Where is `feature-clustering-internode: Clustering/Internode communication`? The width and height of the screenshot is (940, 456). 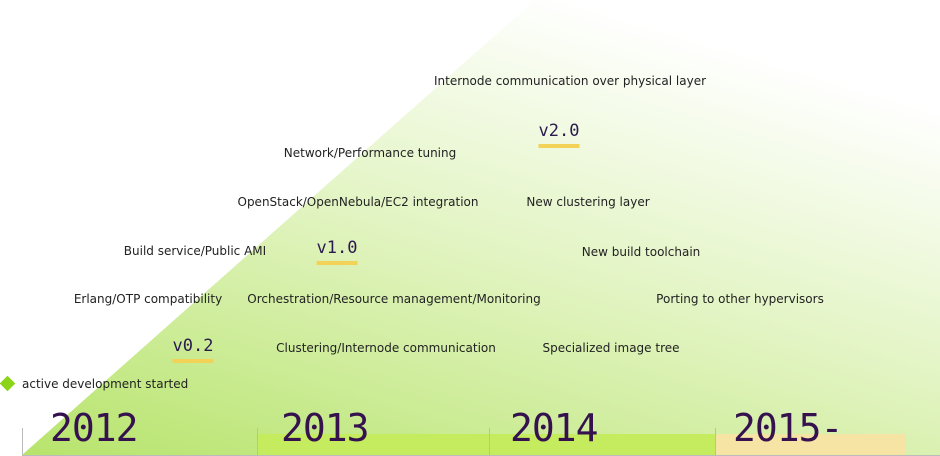
feature-clustering-internode: Clustering/Internode communication is located at coordinates (386, 348).